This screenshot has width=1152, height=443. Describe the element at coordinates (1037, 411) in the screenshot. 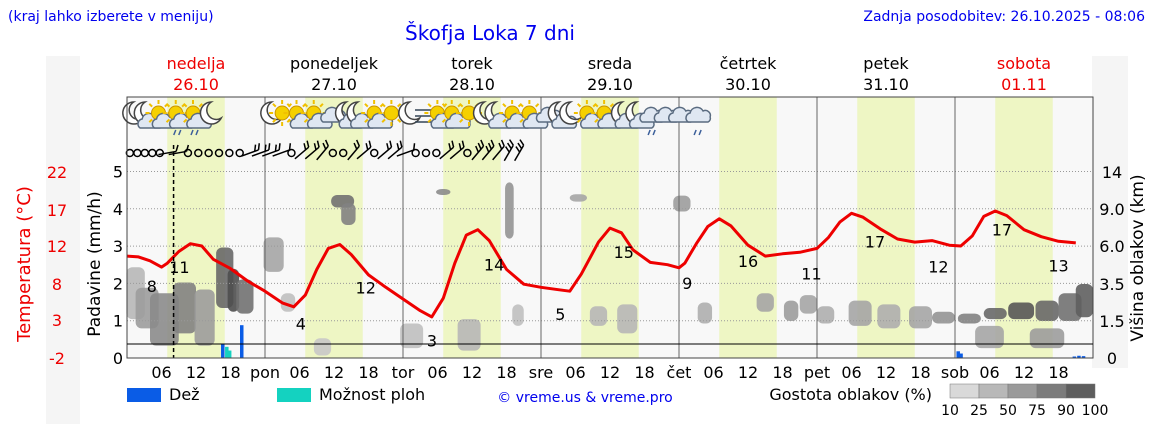

I see `cloud-density-tick: 75` at that location.